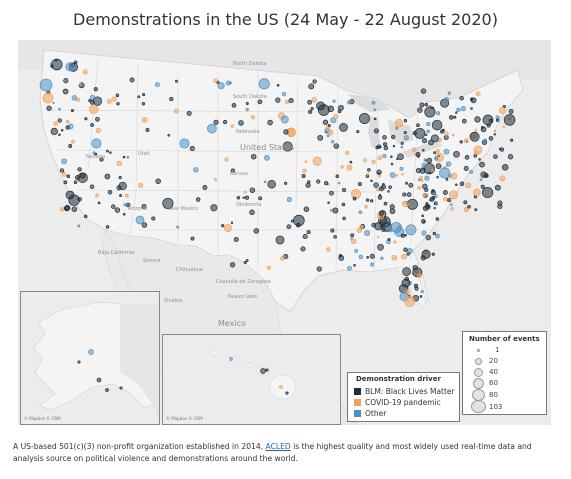 The height and width of the screenshot is (479, 571). What do you see at coordinates (403, 402) in the screenshot?
I see `driver-legend-label: COVID-19 pandemic` at bounding box center [403, 402].